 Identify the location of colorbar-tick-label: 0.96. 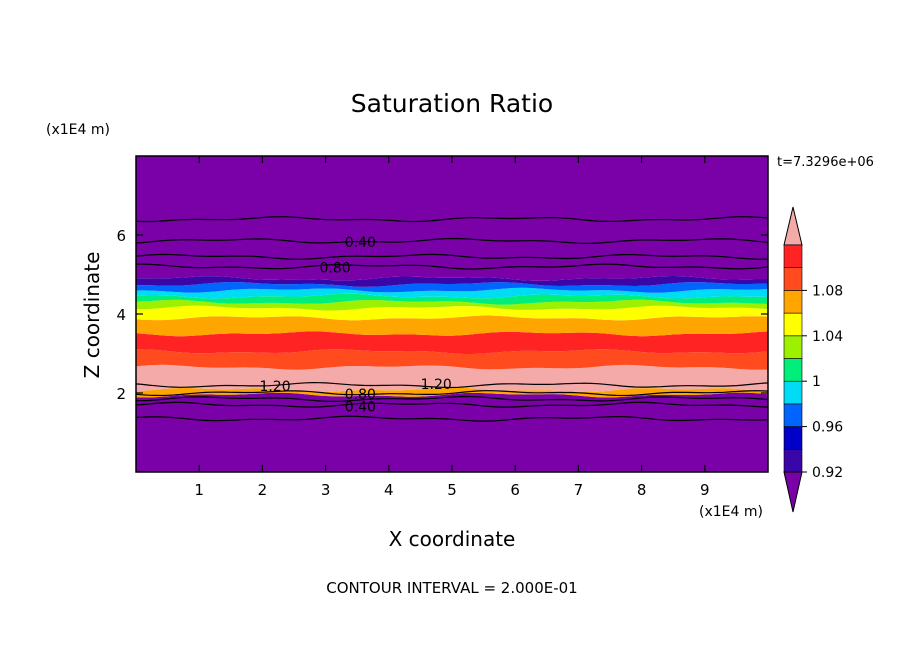
(827, 428).